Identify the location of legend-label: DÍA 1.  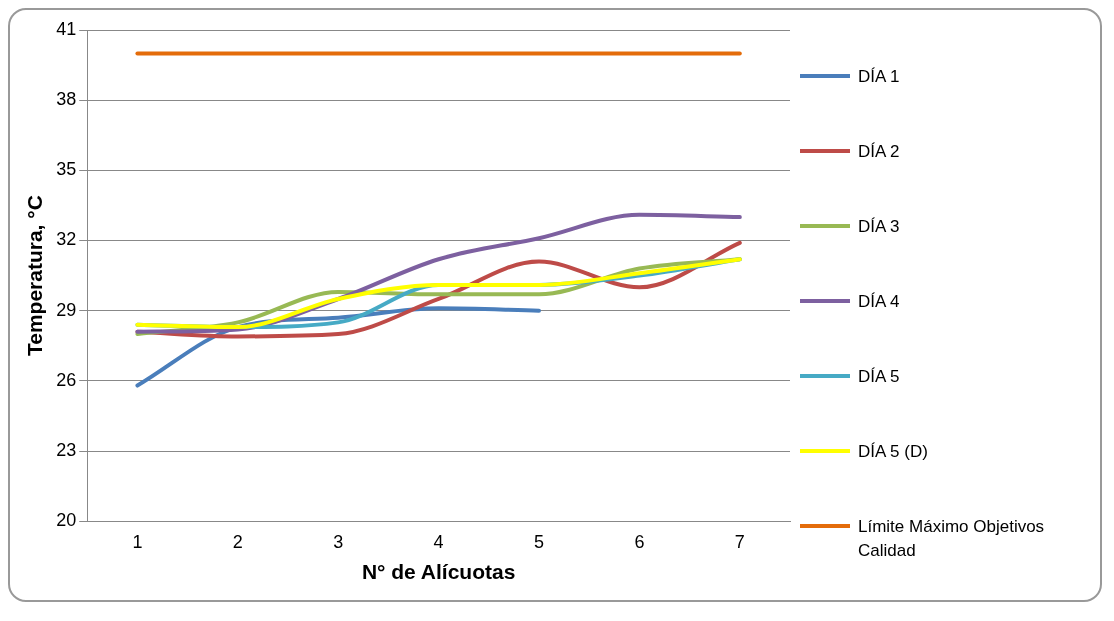
(879, 77).